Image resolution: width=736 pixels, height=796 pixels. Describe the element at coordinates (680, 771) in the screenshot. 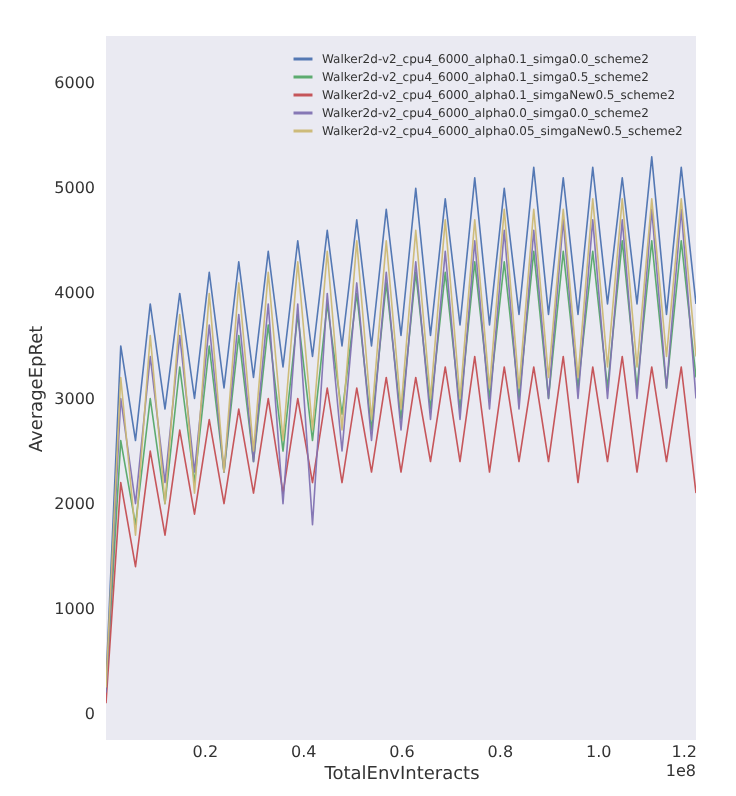

I see `text: 1e8` at that location.